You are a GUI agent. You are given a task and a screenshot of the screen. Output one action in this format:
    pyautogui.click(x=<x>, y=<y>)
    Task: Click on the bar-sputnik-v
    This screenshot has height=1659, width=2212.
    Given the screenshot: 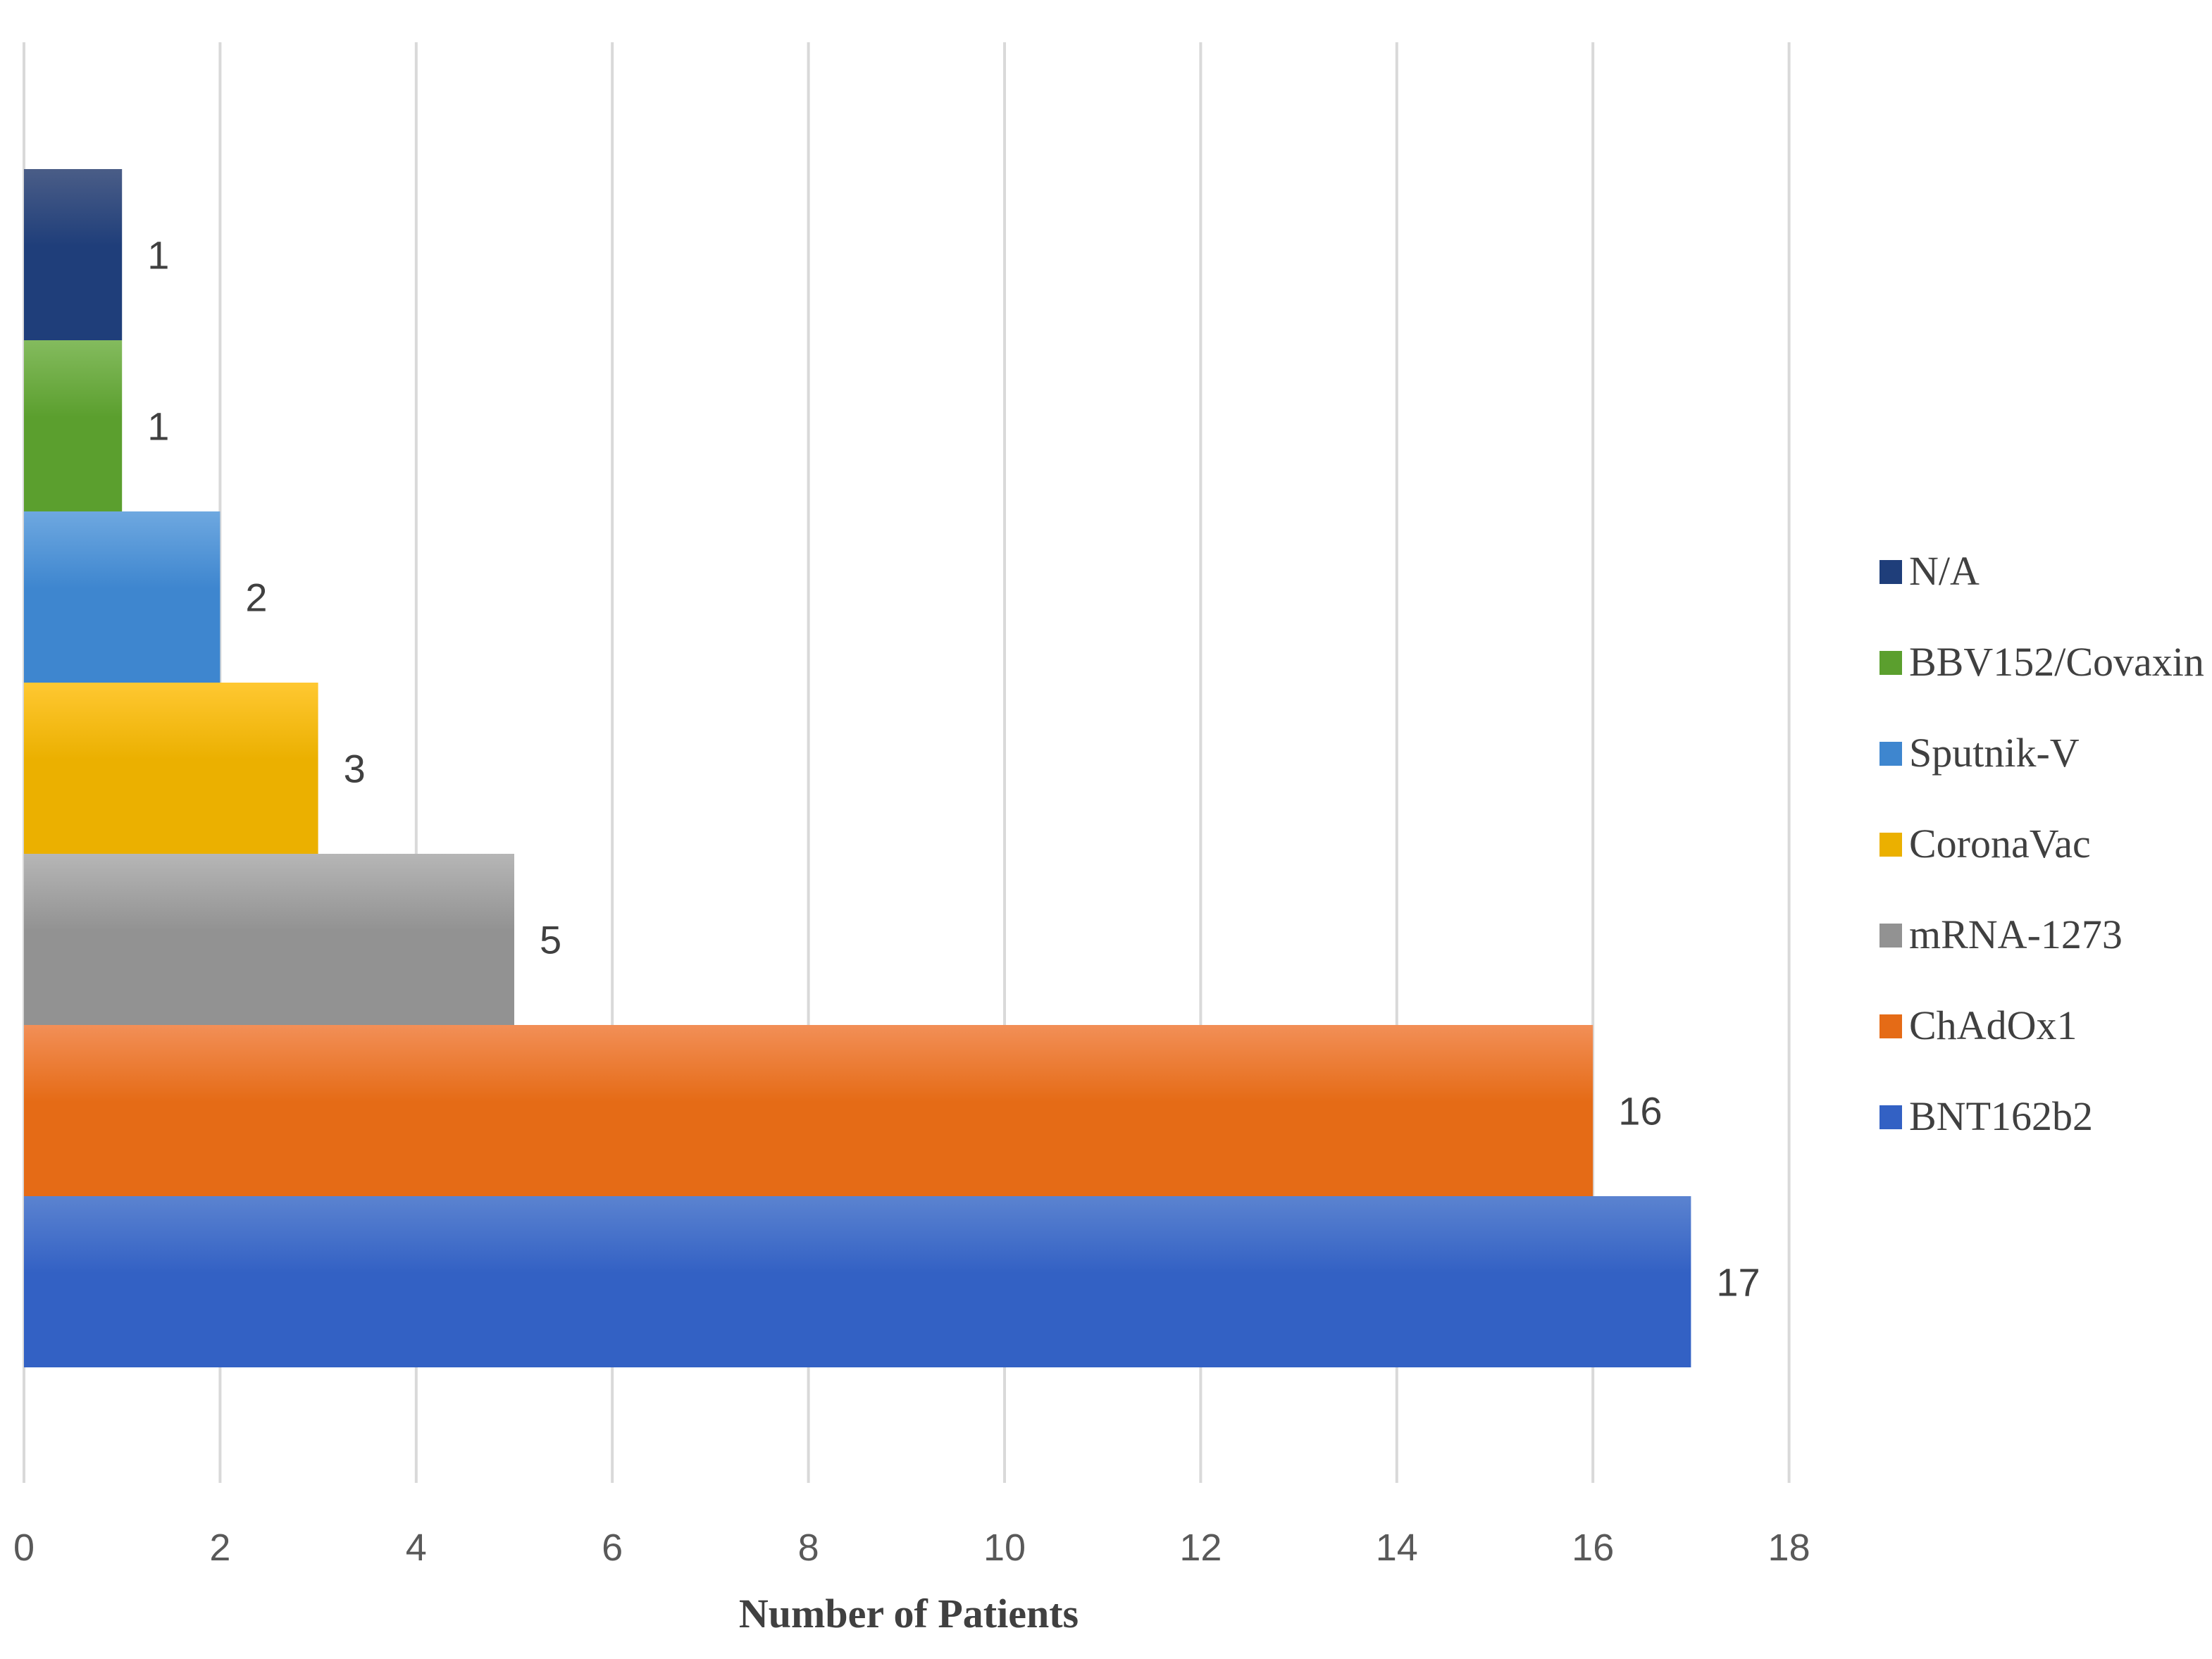 What is the action you would take?
    pyautogui.click(x=122, y=597)
    